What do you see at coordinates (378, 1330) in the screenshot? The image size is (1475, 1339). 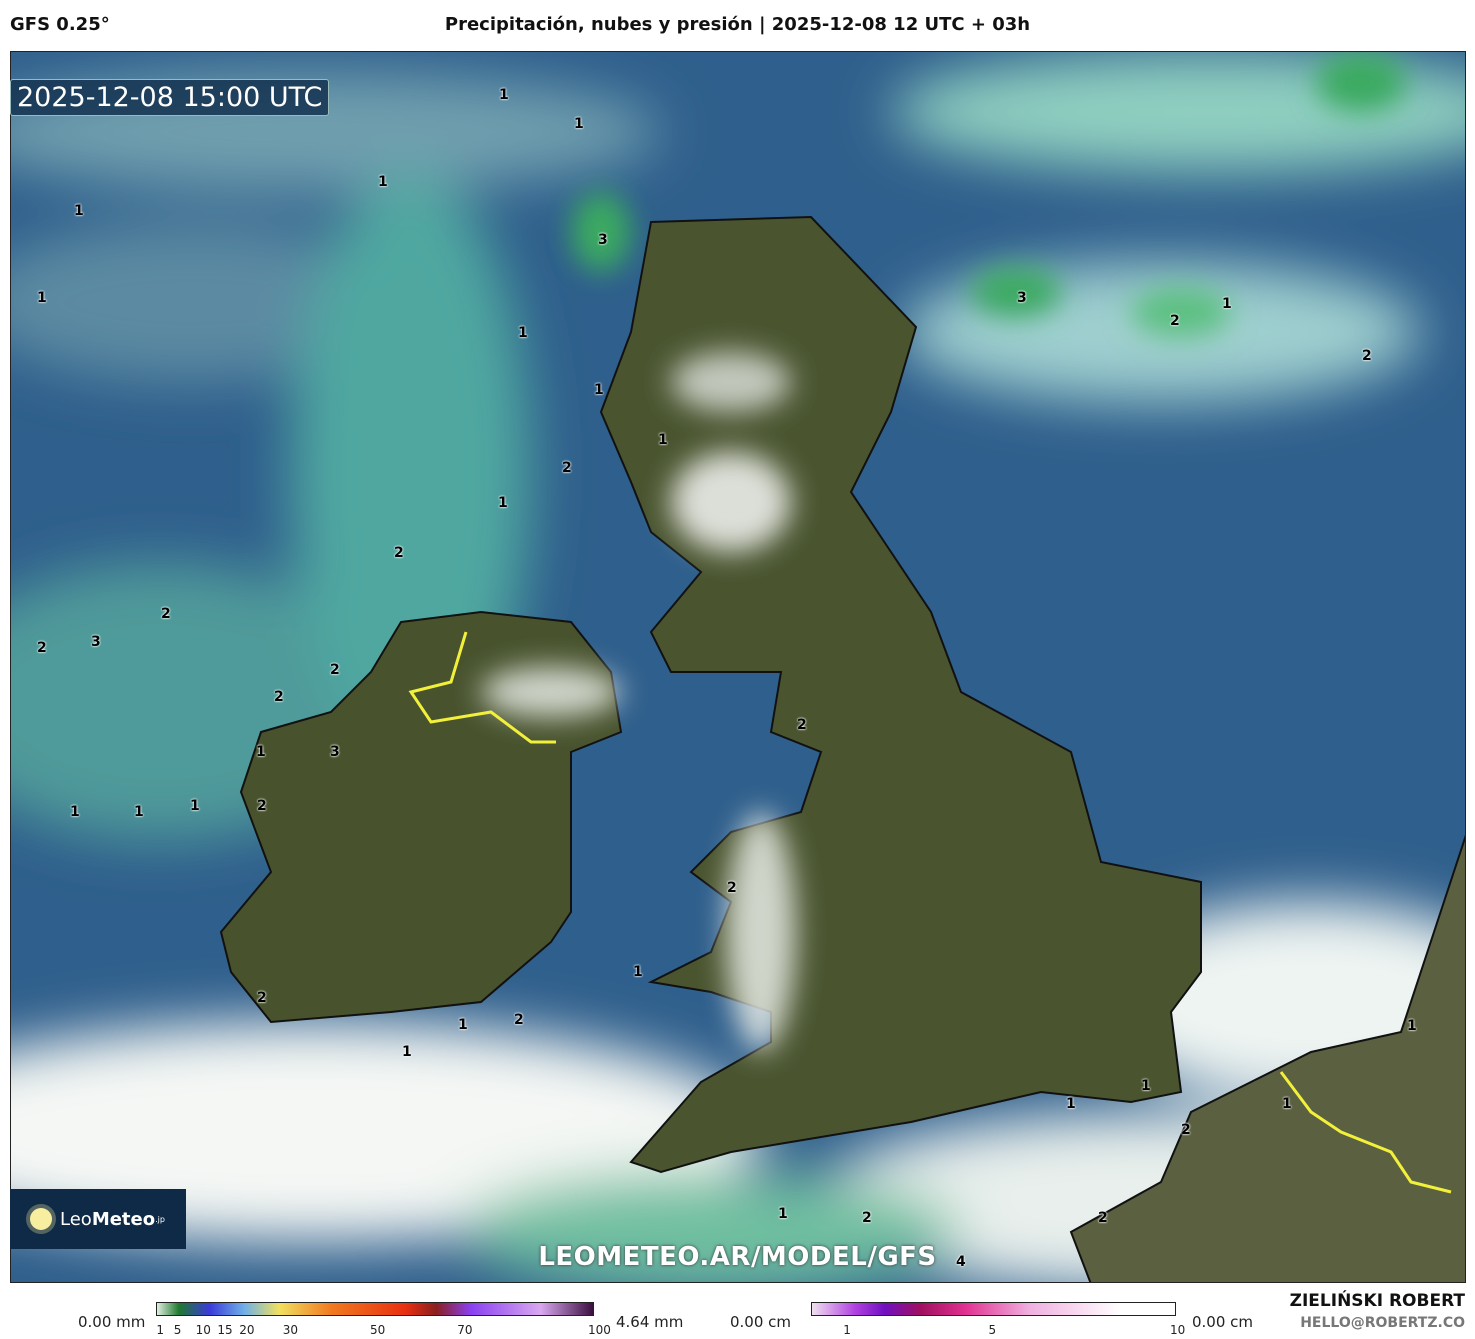 I see `colorbar-tick: 50` at bounding box center [378, 1330].